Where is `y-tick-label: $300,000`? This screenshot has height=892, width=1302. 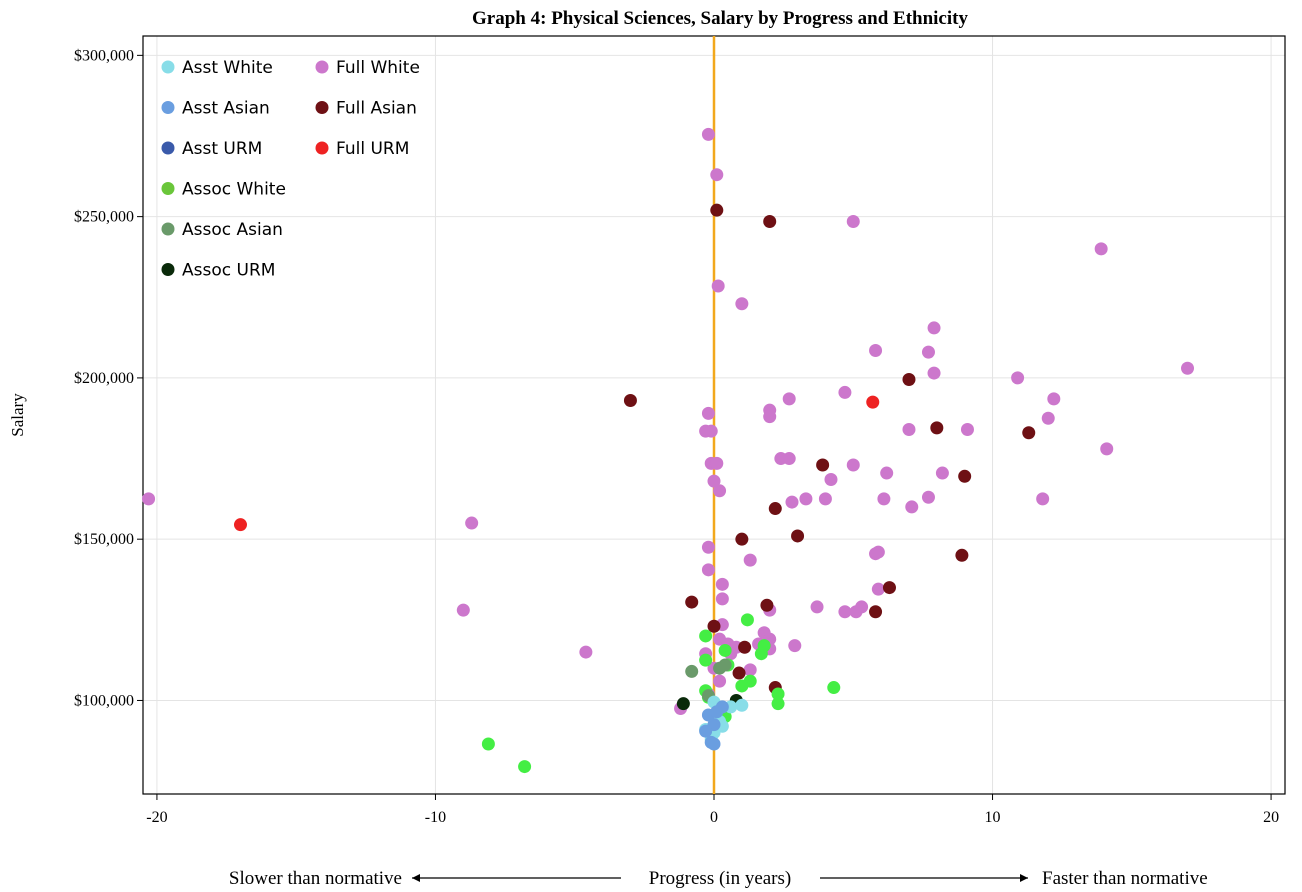
y-tick-label: $300,000 is located at coordinates (104, 55).